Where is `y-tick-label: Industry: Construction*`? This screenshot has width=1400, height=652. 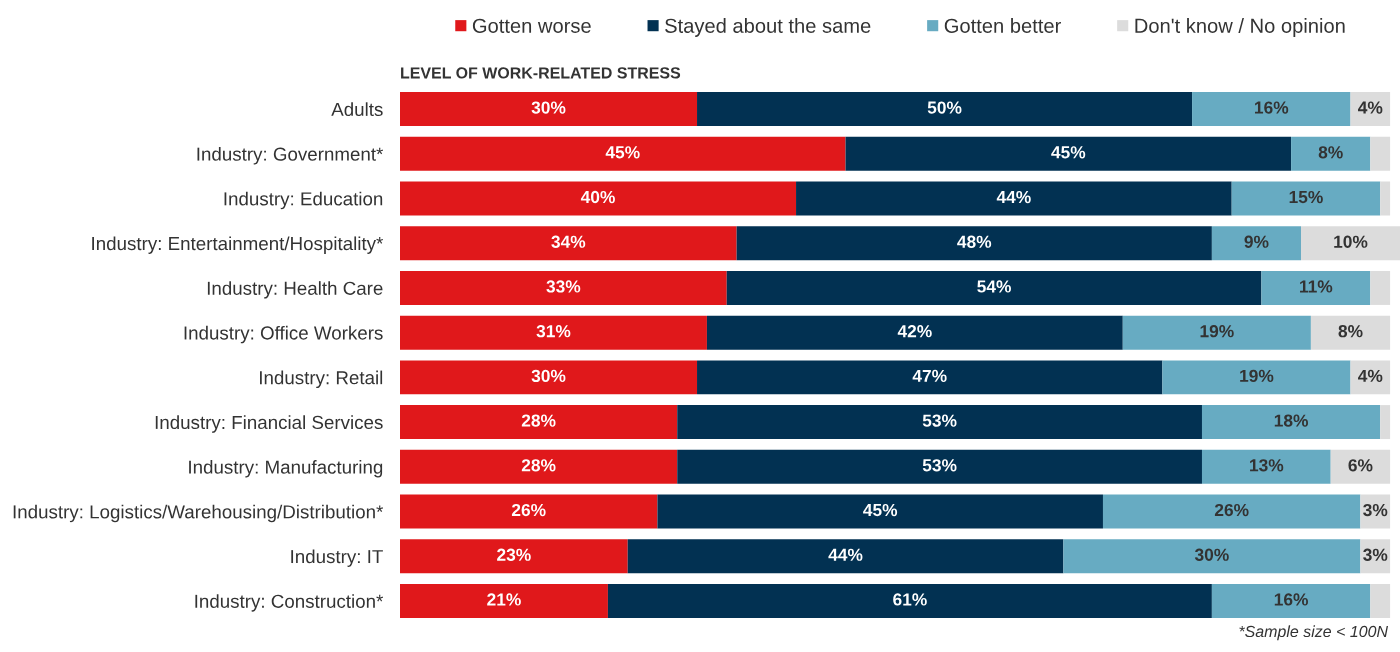
y-tick-label: Industry: Construction* is located at coordinates (289, 603).